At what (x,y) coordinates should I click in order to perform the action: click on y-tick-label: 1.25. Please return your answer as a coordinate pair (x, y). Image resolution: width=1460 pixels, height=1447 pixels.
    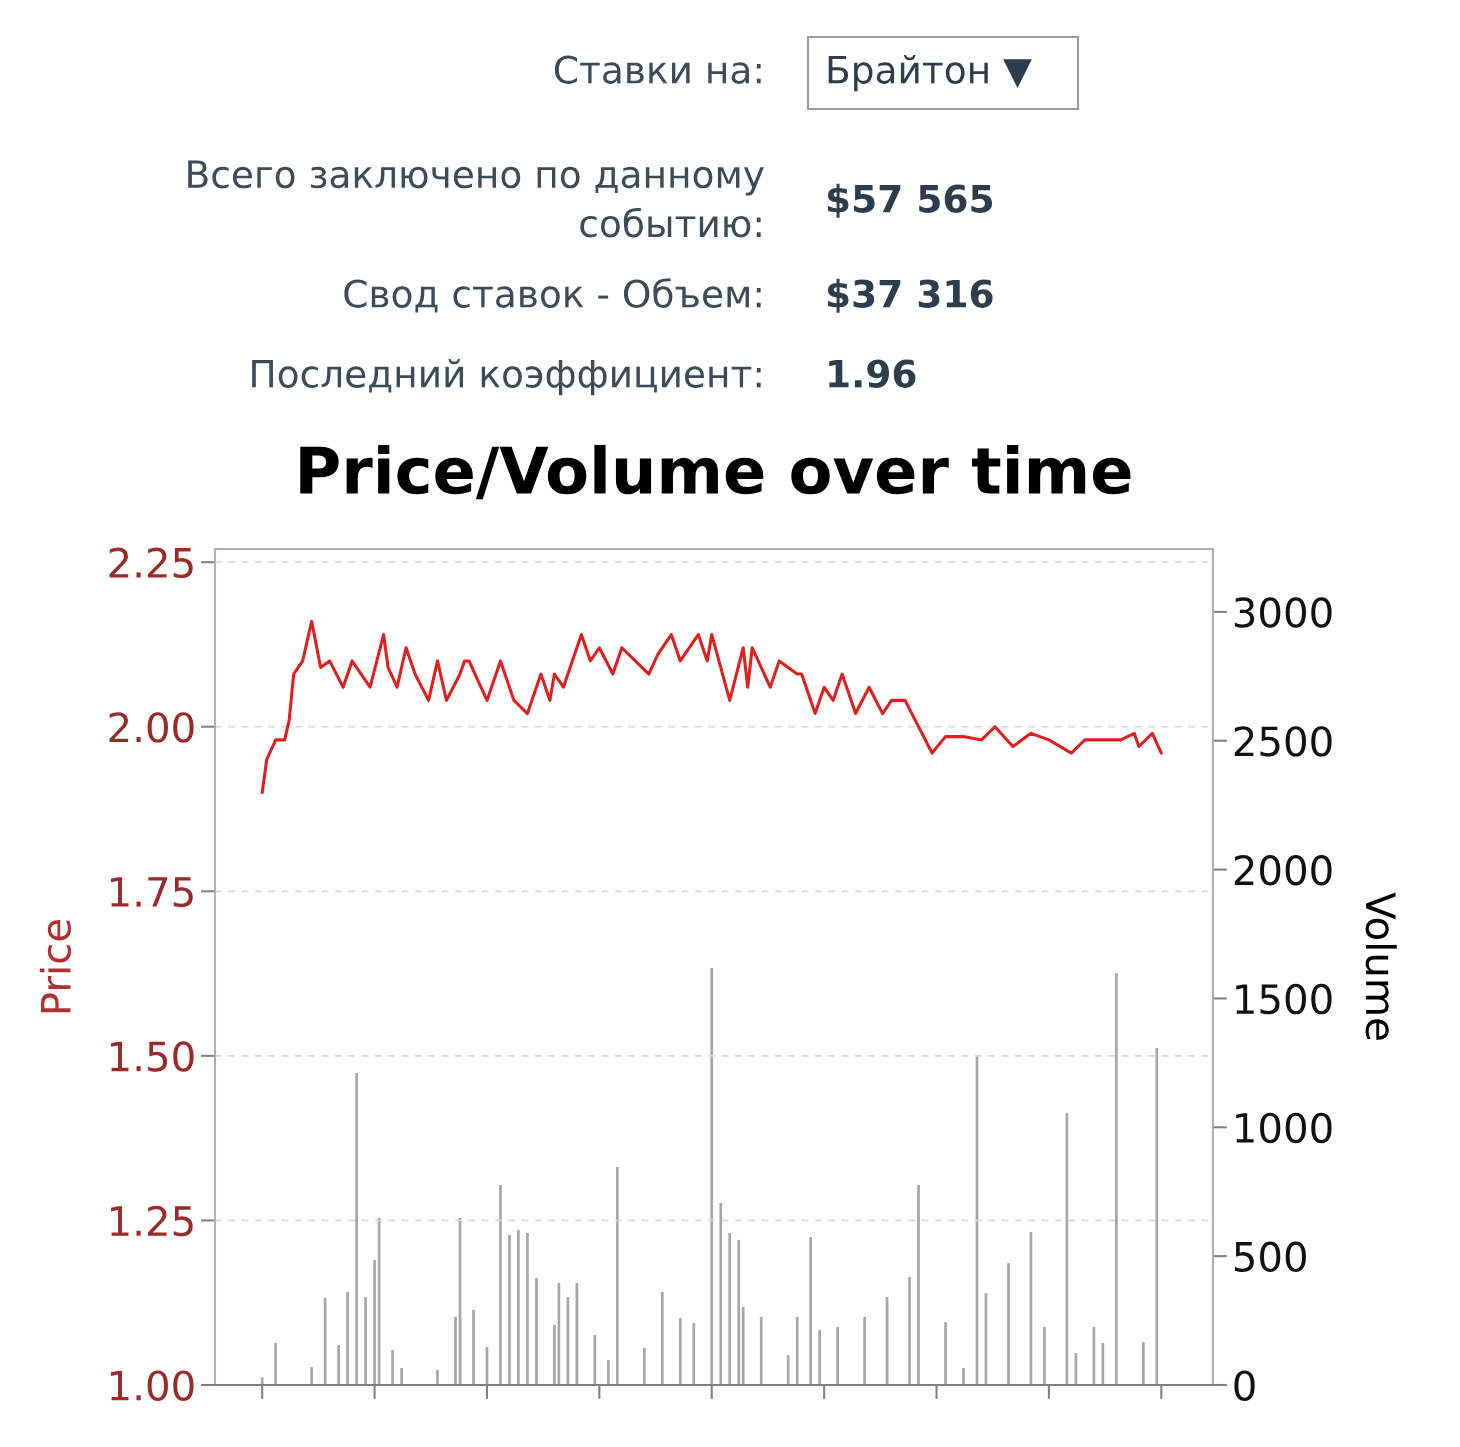
    Looking at the image, I should click on (151, 1221).